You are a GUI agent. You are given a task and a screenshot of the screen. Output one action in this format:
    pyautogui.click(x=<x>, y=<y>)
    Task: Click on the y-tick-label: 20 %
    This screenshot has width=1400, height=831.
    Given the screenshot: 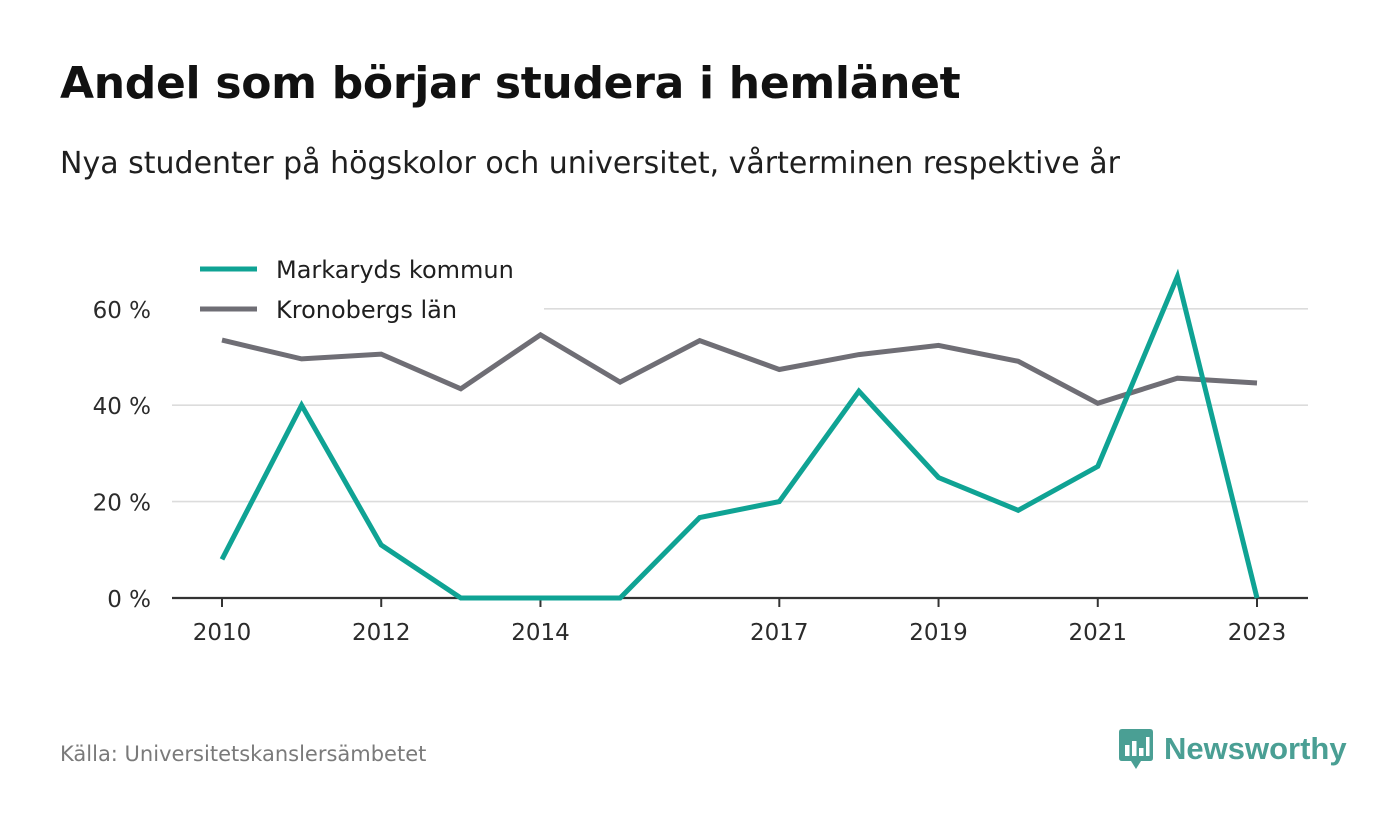 What is the action you would take?
    pyautogui.click(x=122, y=504)
    